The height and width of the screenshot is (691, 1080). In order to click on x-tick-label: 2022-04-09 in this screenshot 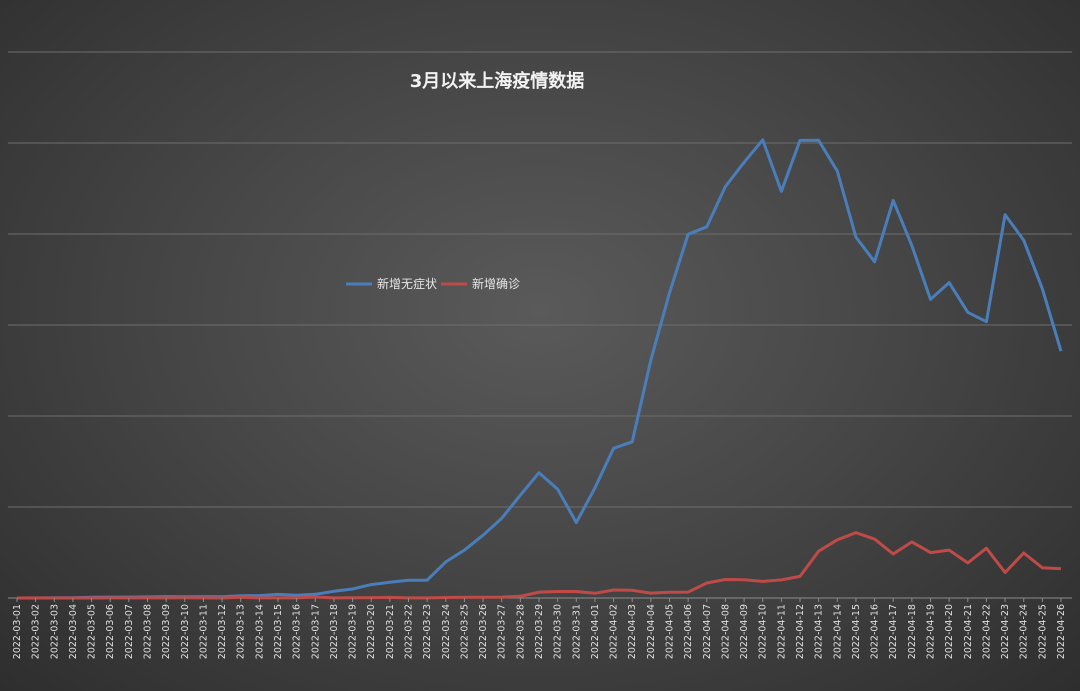, I will do `click(744, 631)`.